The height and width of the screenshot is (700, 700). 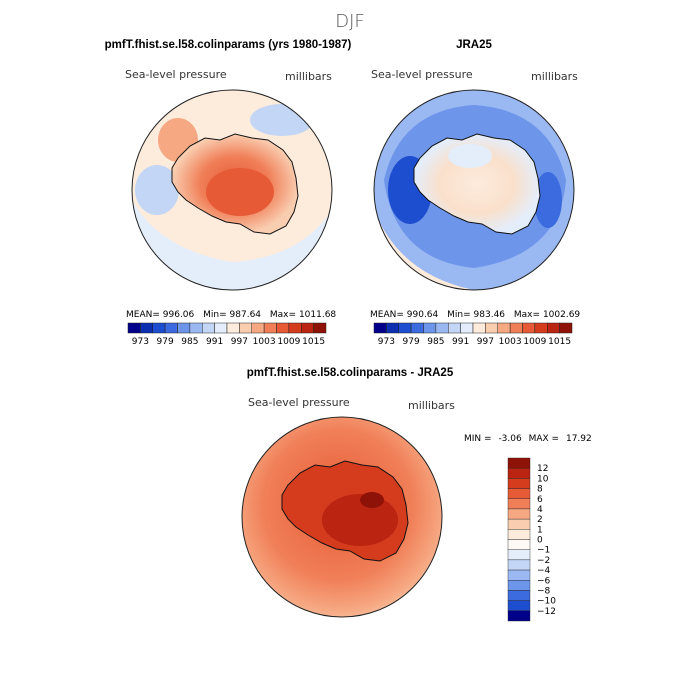 What do you see at coordinates (542, 469) in the screenshot?
I see `colorbar-tick-label: 12` at bounding box center [542, 469].